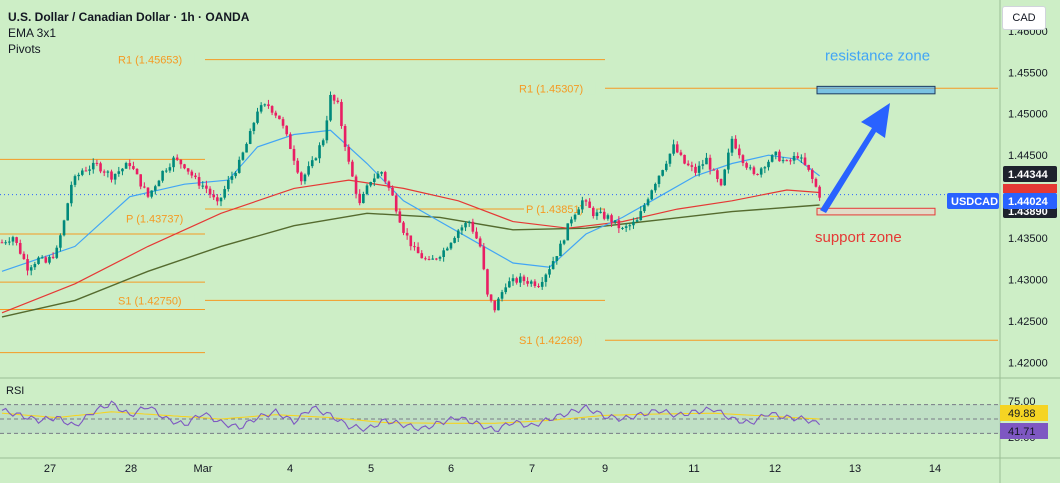 The height and width of the screenshot is (483, 1060). I want to click on rsi-label: RSI, so click(15, 391).